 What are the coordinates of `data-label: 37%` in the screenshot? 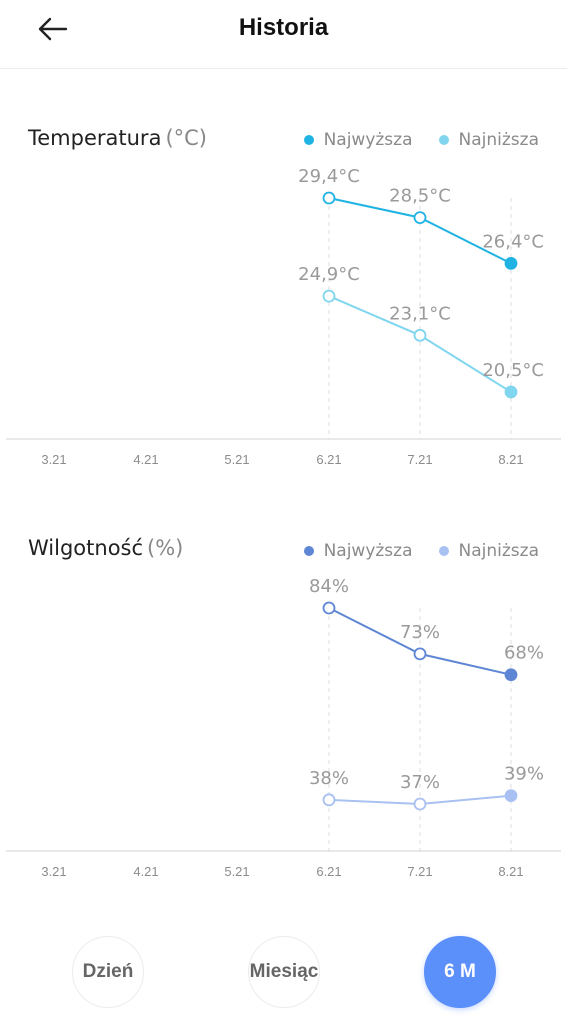 It's located at (420, 782).